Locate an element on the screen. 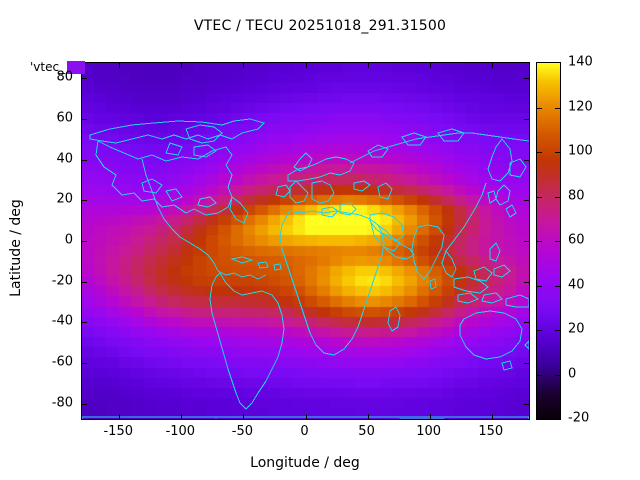  x-axis-tick-label: 150 is located at coordinates (491, 431).